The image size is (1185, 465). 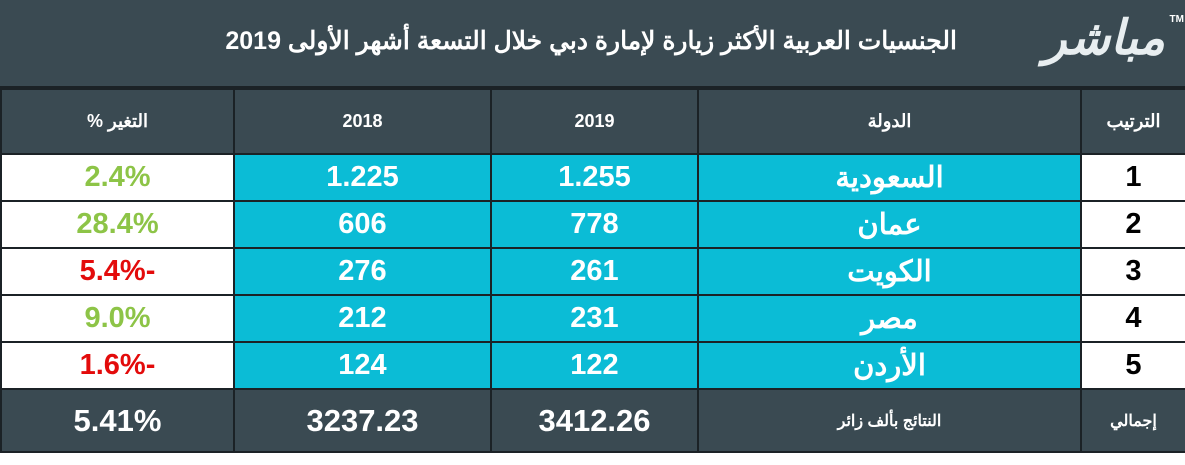 I want to click on value: 276, so click(x=362, y=271).